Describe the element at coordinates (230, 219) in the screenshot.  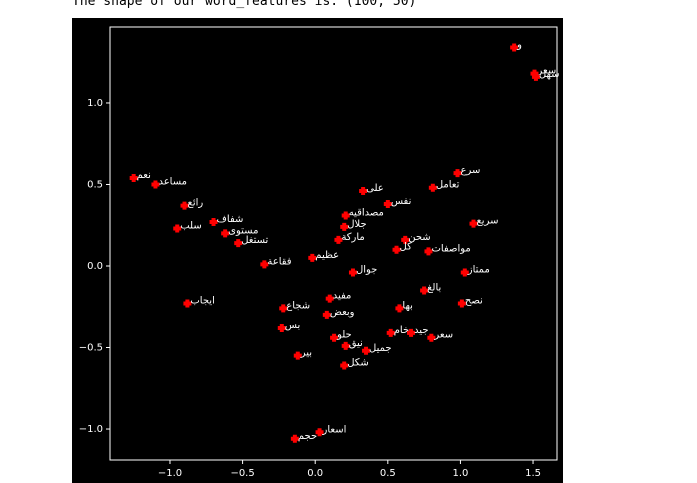
I see `point-label: شفاف` at that location.